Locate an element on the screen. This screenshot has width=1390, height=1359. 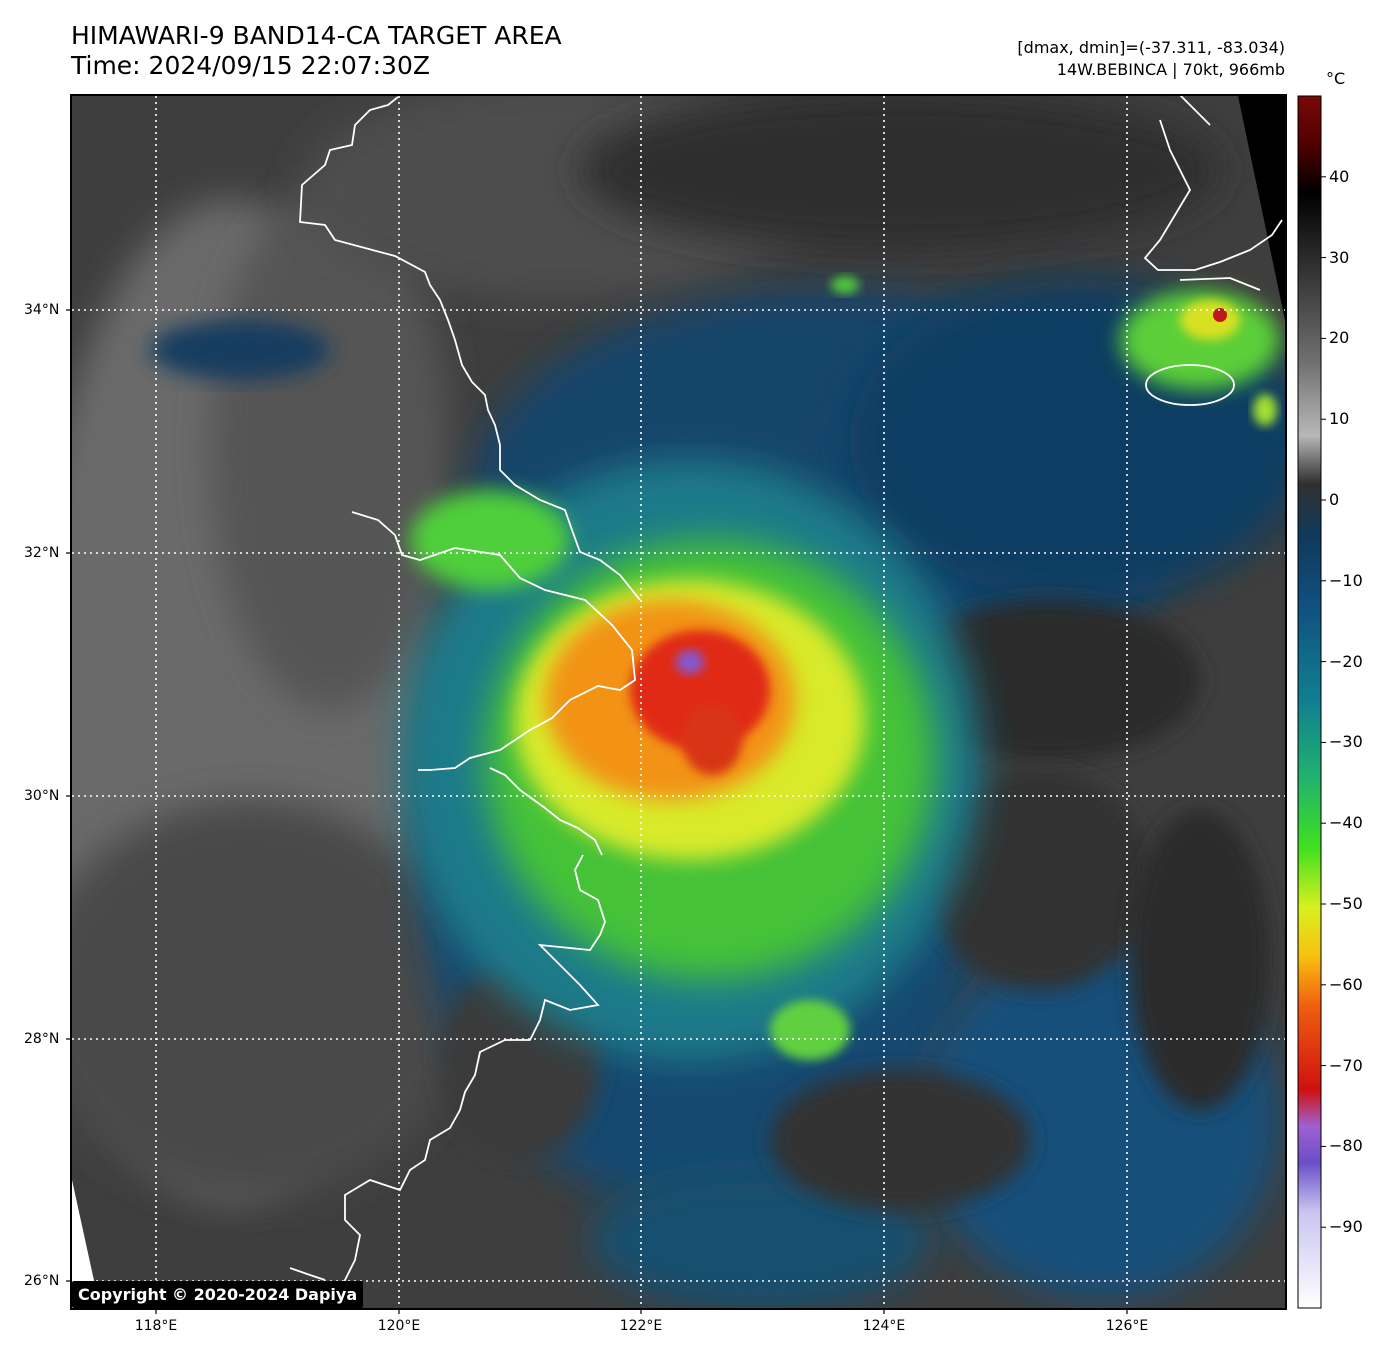
colorbar-unit: °C is located at coordinates (1336, 78).